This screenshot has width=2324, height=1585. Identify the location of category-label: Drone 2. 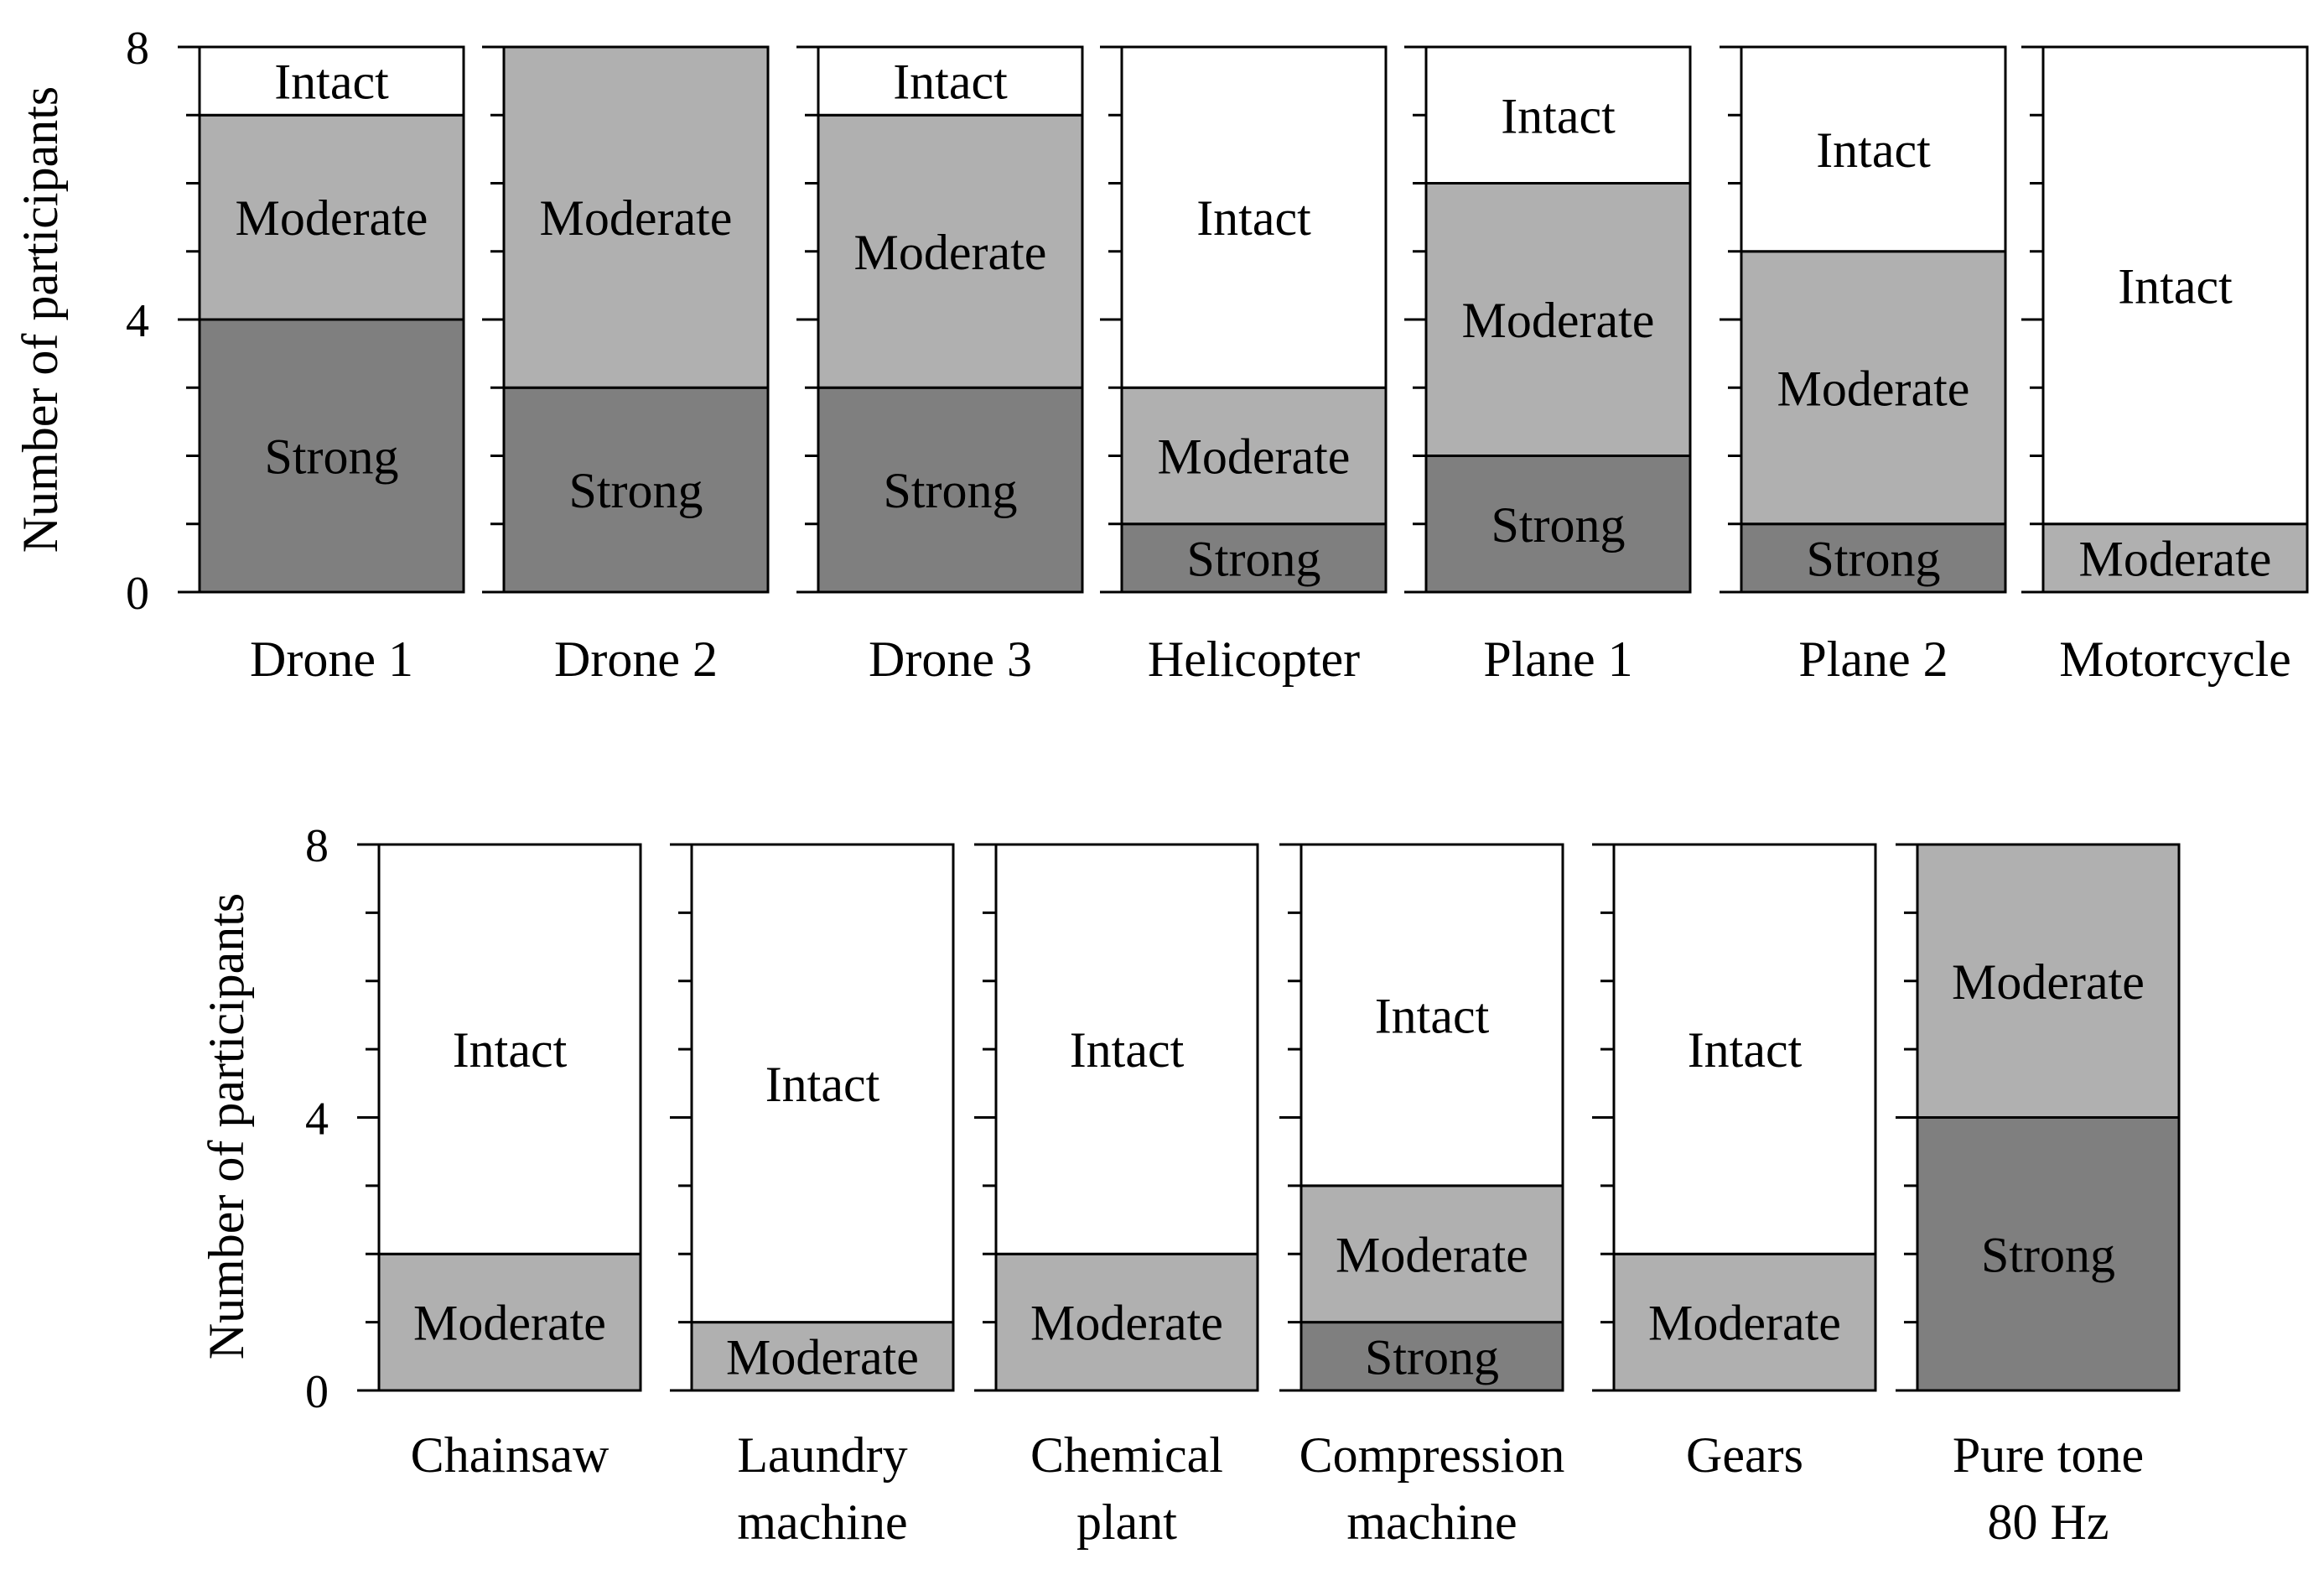
(636, 659).